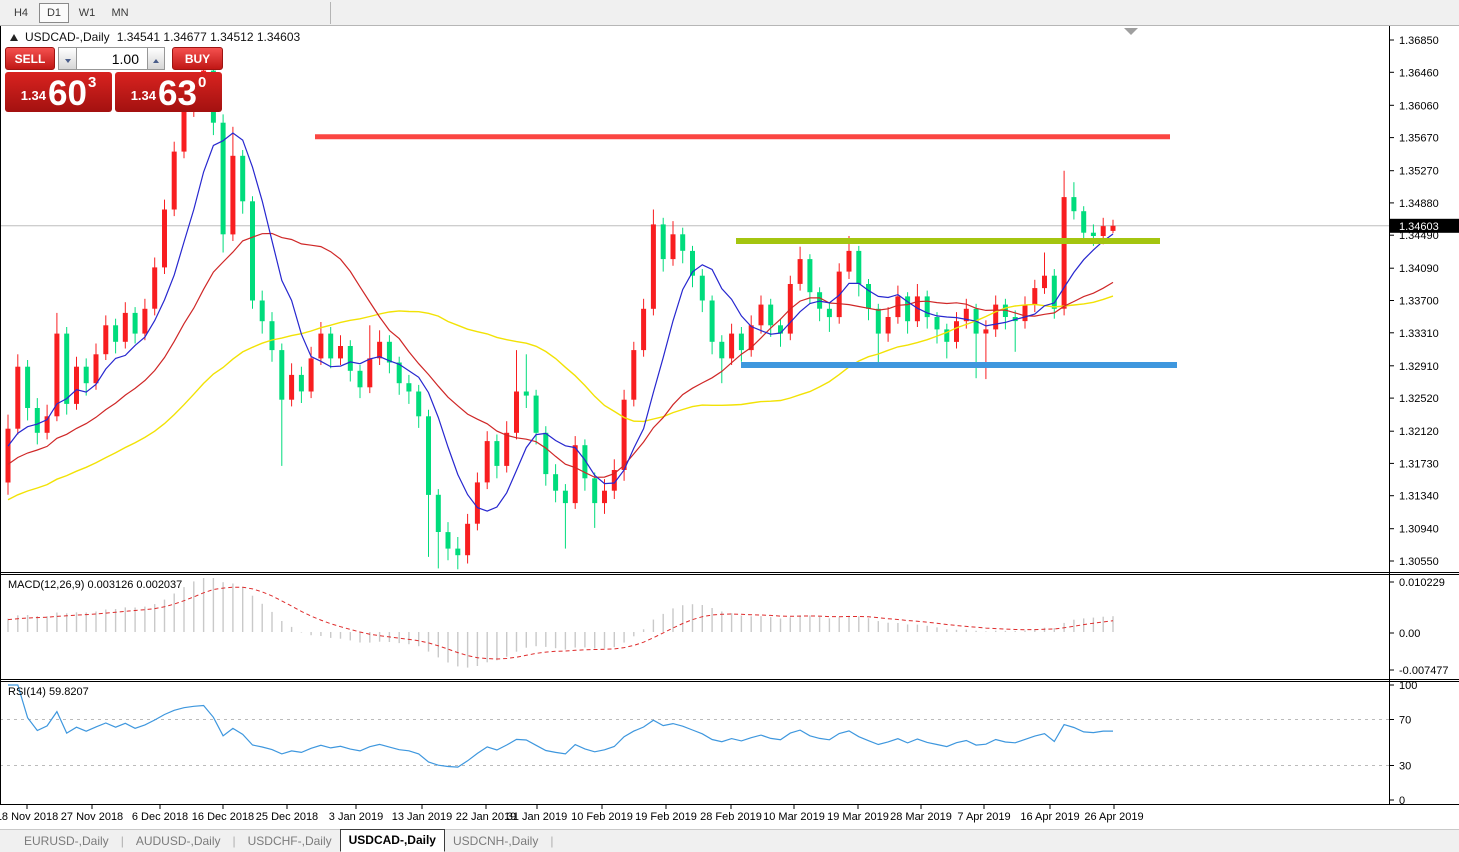 Image resolution: width=1459 pixels, height=852 pixels. Describe the element at coordinates (1419, 562) in the screenshot. I see `svg-text: 1.30550` at that location.